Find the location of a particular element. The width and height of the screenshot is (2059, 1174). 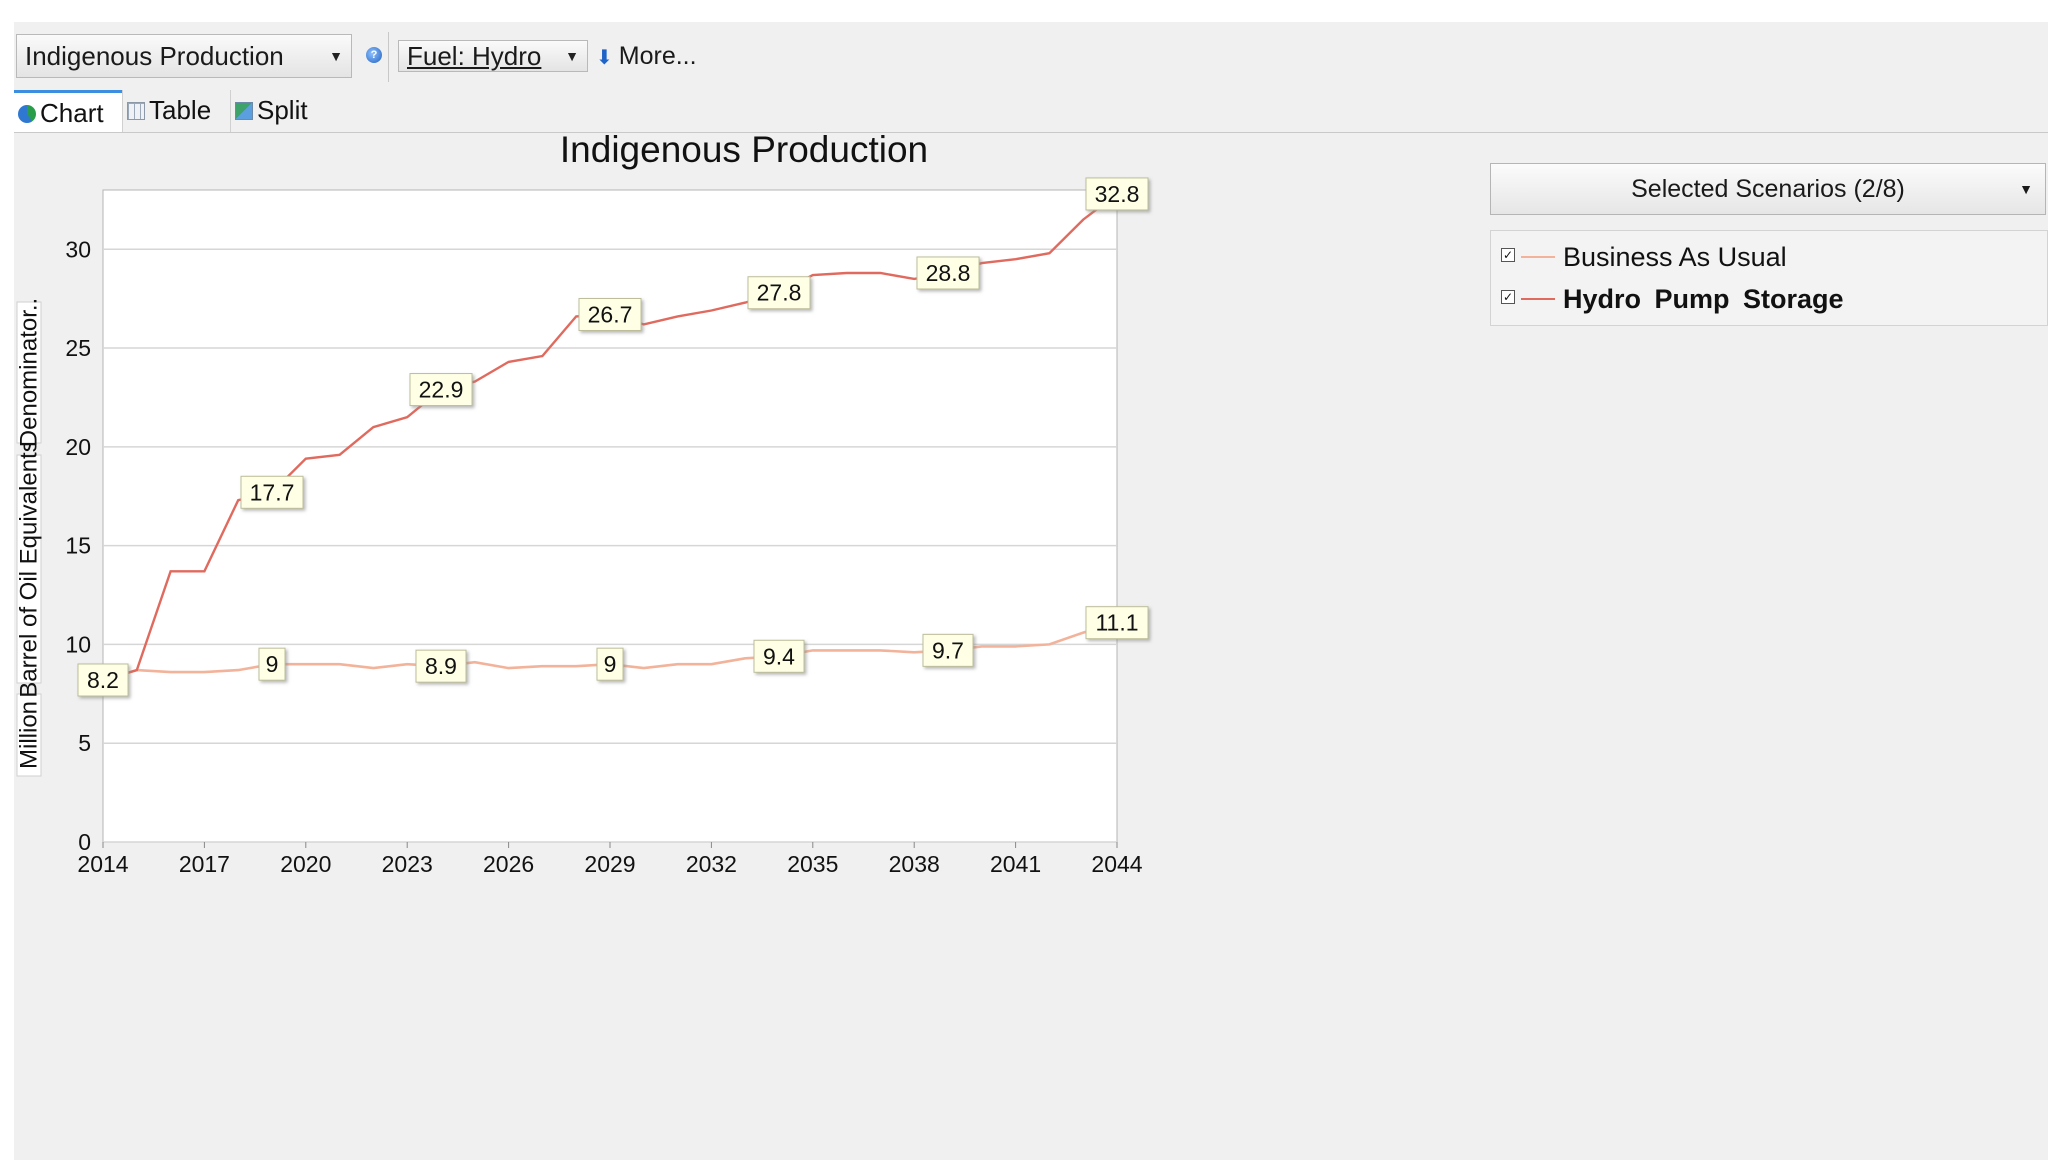

indicator-dropdown: Indigenous Production ▼ is located at coordinates (184, 56).